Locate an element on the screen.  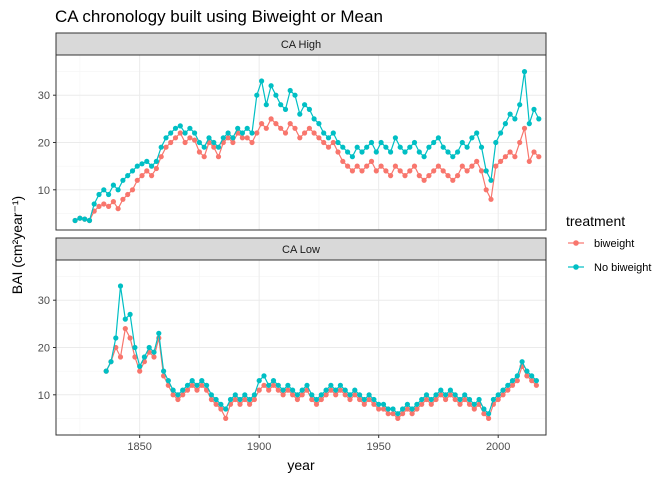
y-tick-label: 30 is located at coordinates (44, 301).